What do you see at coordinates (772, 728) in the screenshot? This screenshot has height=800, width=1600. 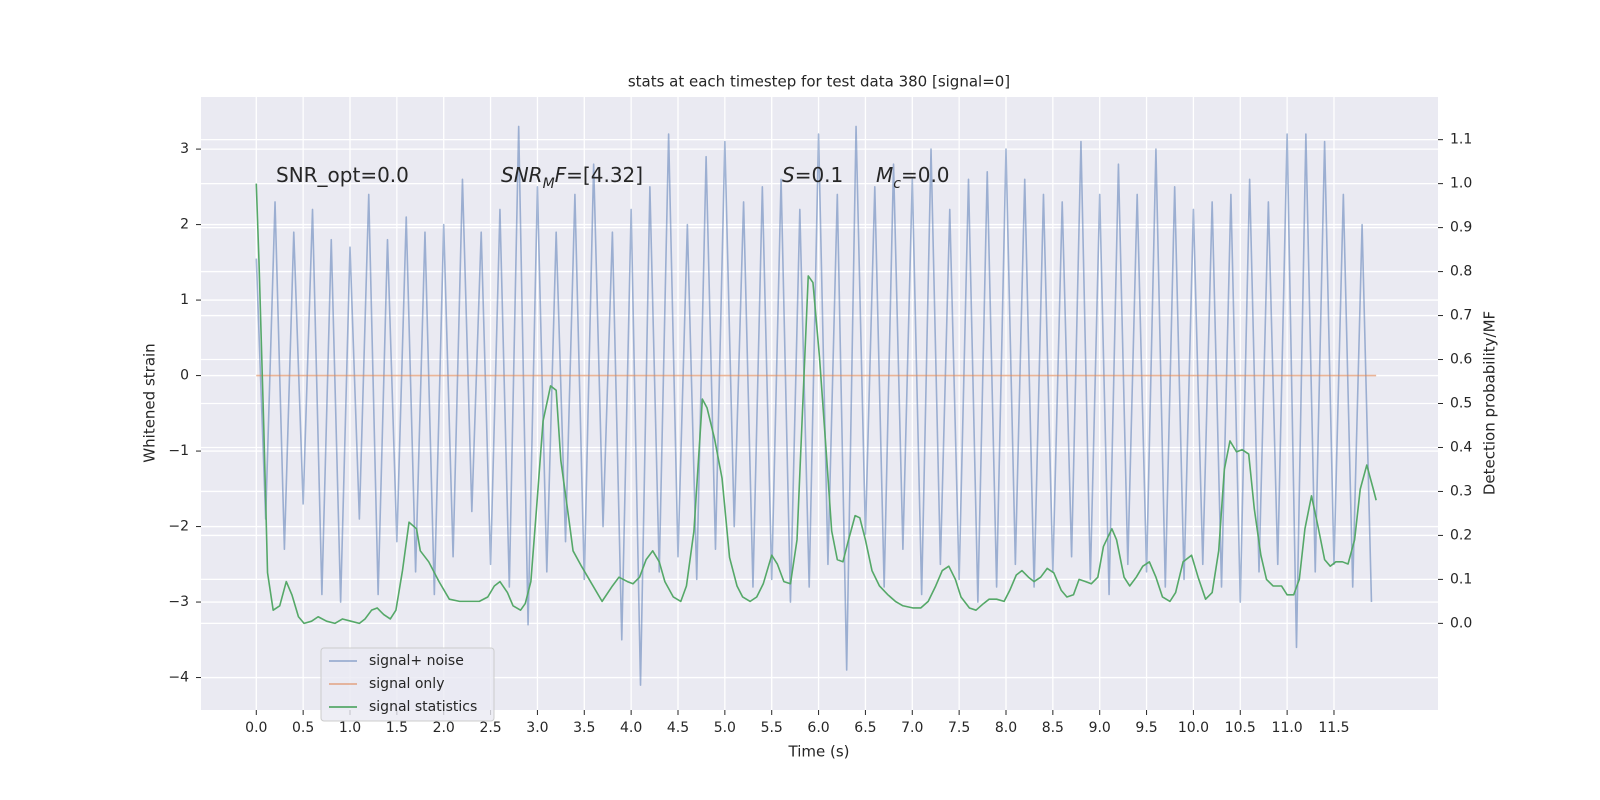 I see `x-tick-label: 5.5` at bounding box center [772, 728].